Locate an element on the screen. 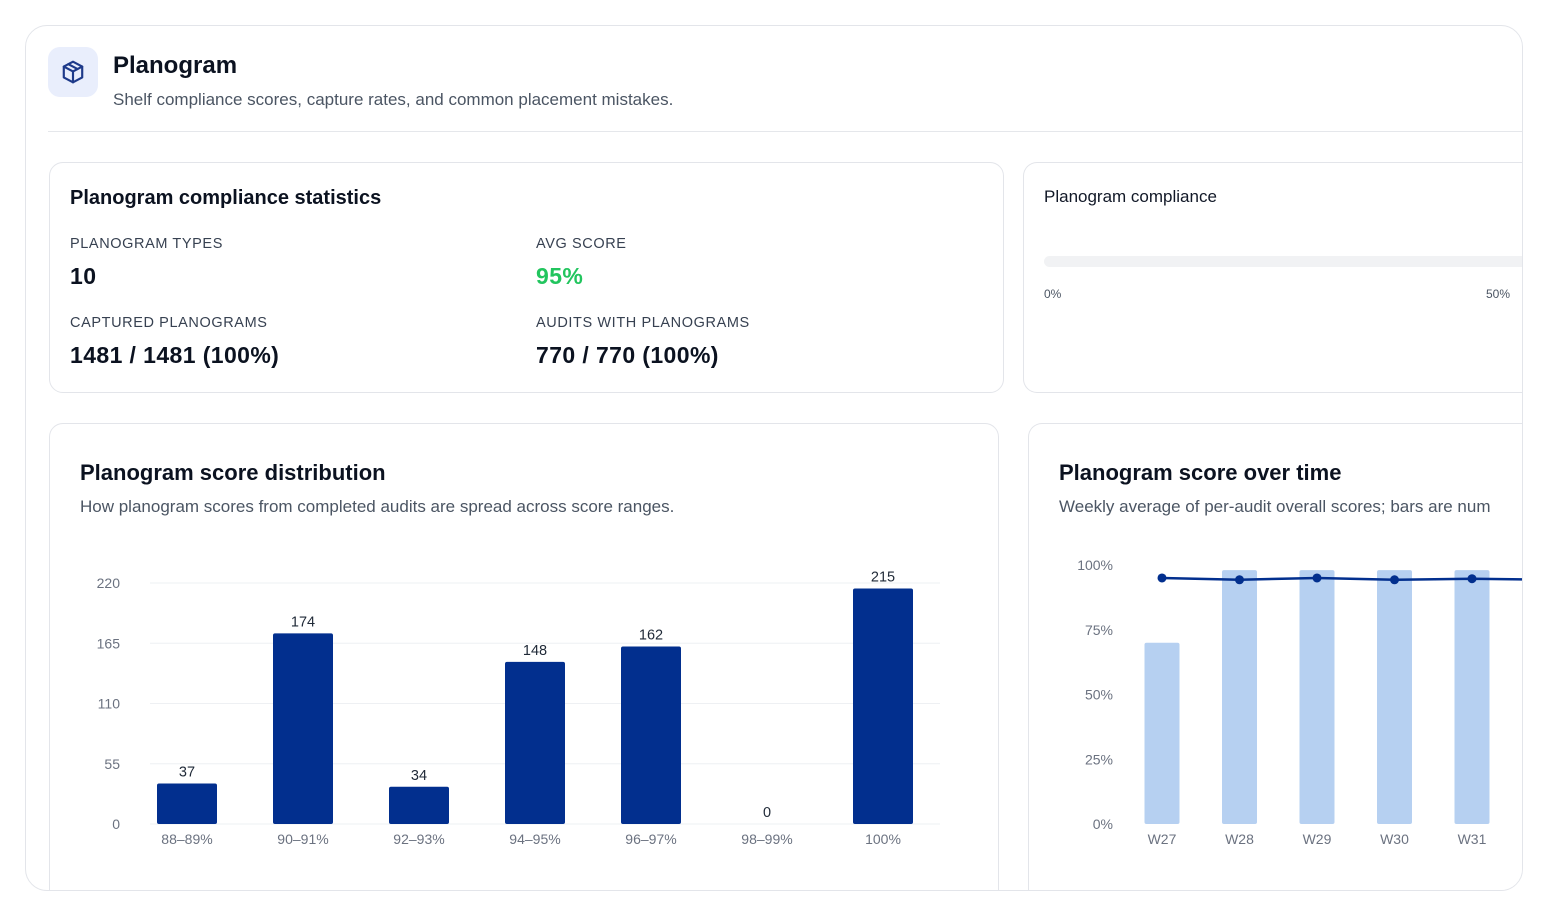 Image resolution: width=1548 pixels, height=916 pixels. over-time-title: Planogram score over time is located at coordinates (1200, 472).